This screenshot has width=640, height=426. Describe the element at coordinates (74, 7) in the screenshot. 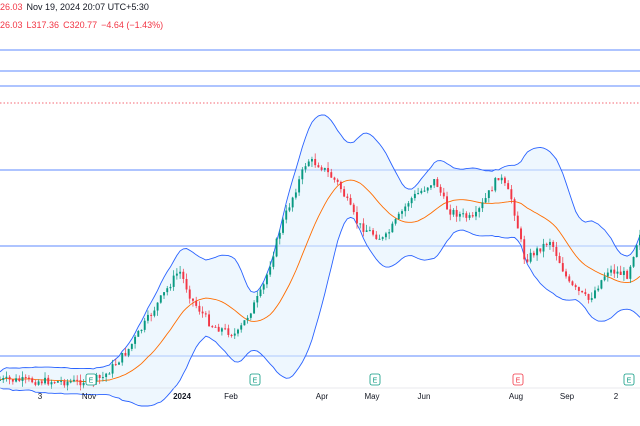

I see `chart-header: 26.03 Nov 19, 2024 20:07 UTC+5:30` at that location.